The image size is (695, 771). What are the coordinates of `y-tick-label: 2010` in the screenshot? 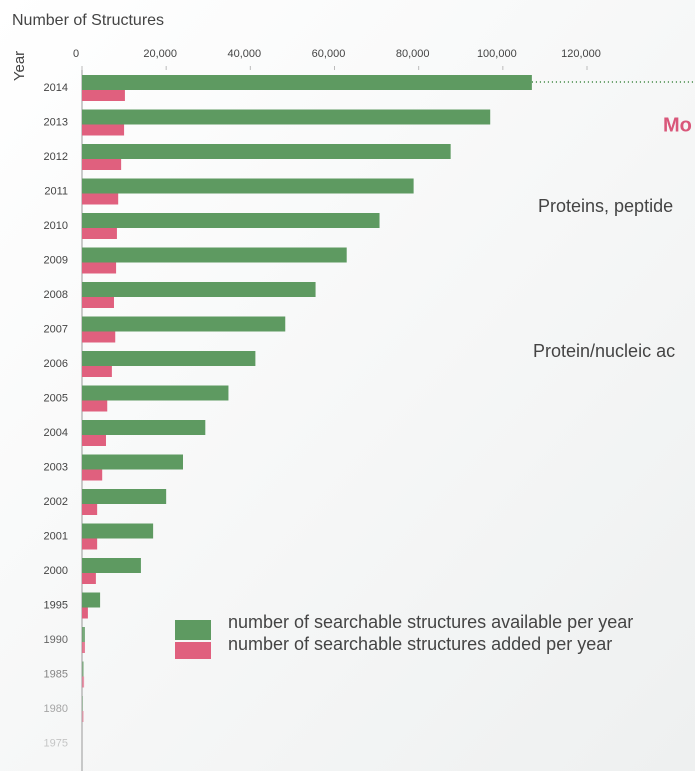 It's located at (56, 226).